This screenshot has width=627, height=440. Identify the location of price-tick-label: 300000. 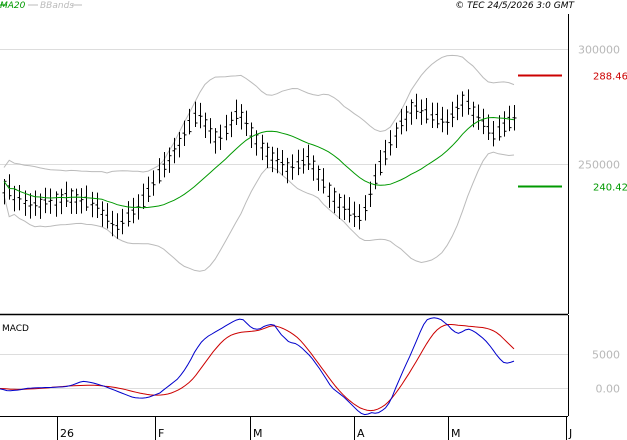
(599, 50).